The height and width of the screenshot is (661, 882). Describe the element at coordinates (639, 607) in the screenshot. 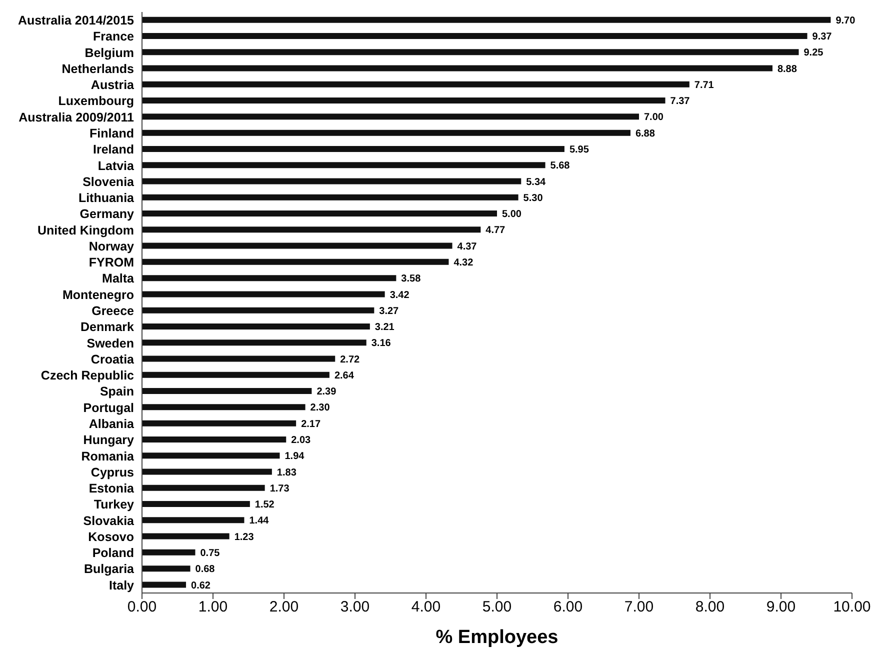

I see `x-tick-label: 7.00` at that location.